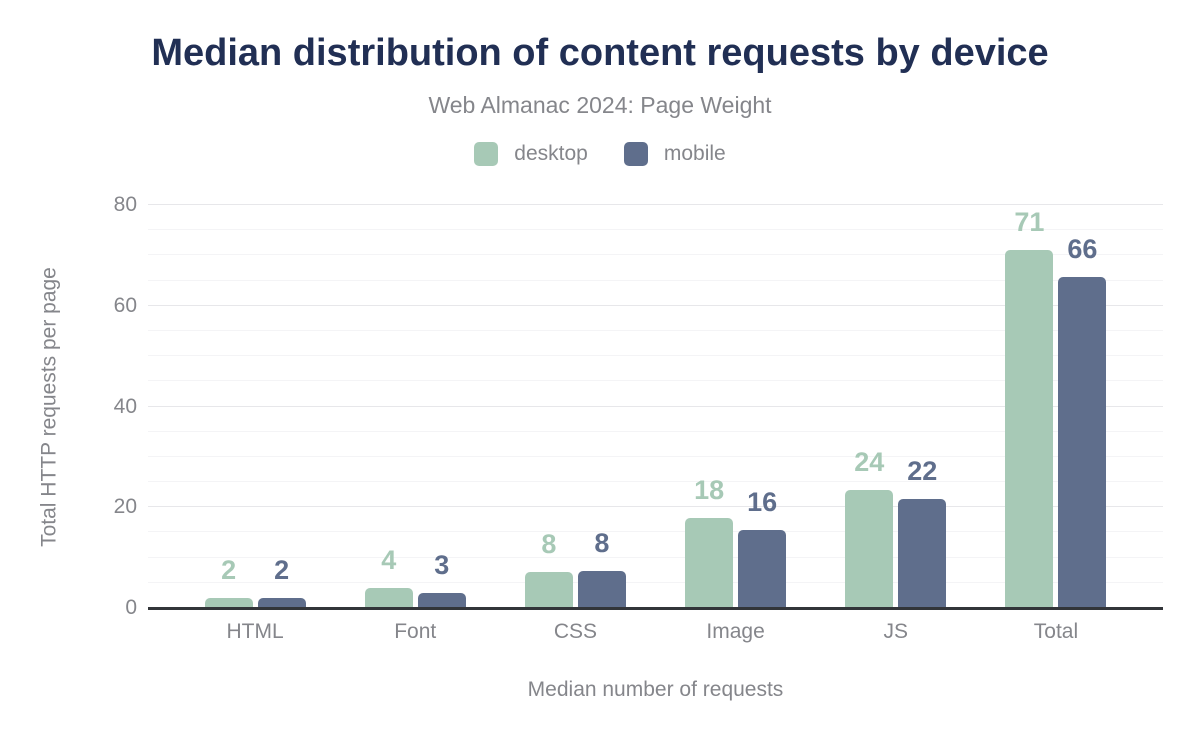  Describe the element at coordinates (896, 631) in the screenshot. I see `x-tick-js: JS` at that location.